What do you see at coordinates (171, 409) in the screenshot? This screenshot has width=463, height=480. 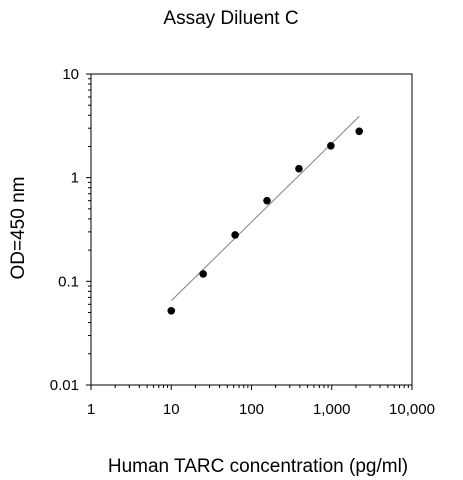 I see `x-tick-label: 10` at bounding box center [171, 409].